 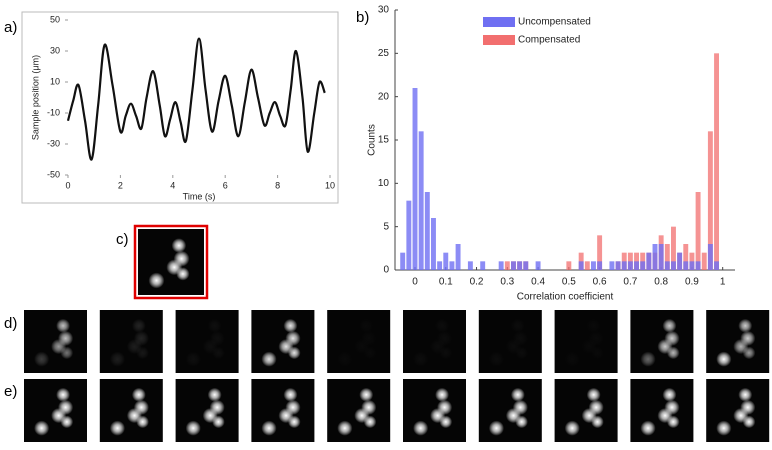 I want to click on y-tick-label: 50, so click(x=55, y=19).